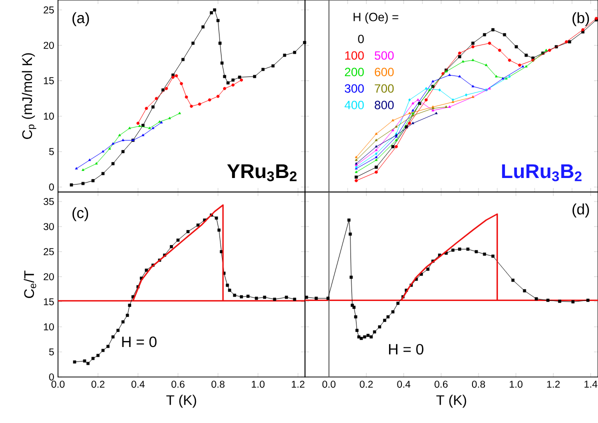  I want to click on x-tick-label: 1.4, so click(591, 384).